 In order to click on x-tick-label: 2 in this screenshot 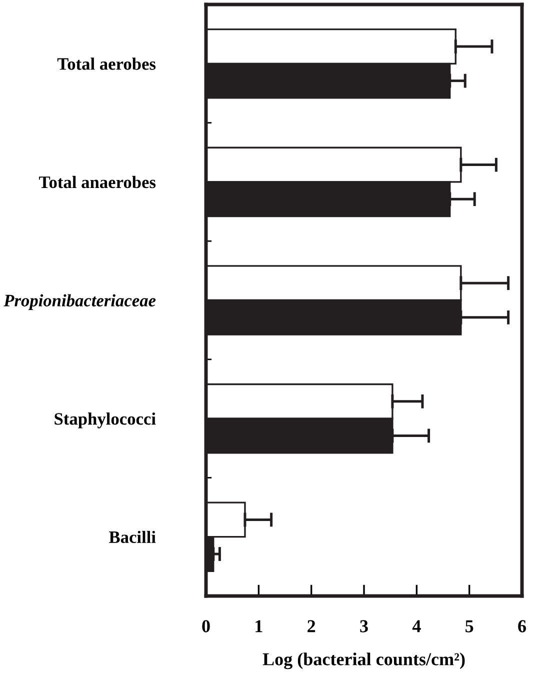, I will do `click(312, 626)`.